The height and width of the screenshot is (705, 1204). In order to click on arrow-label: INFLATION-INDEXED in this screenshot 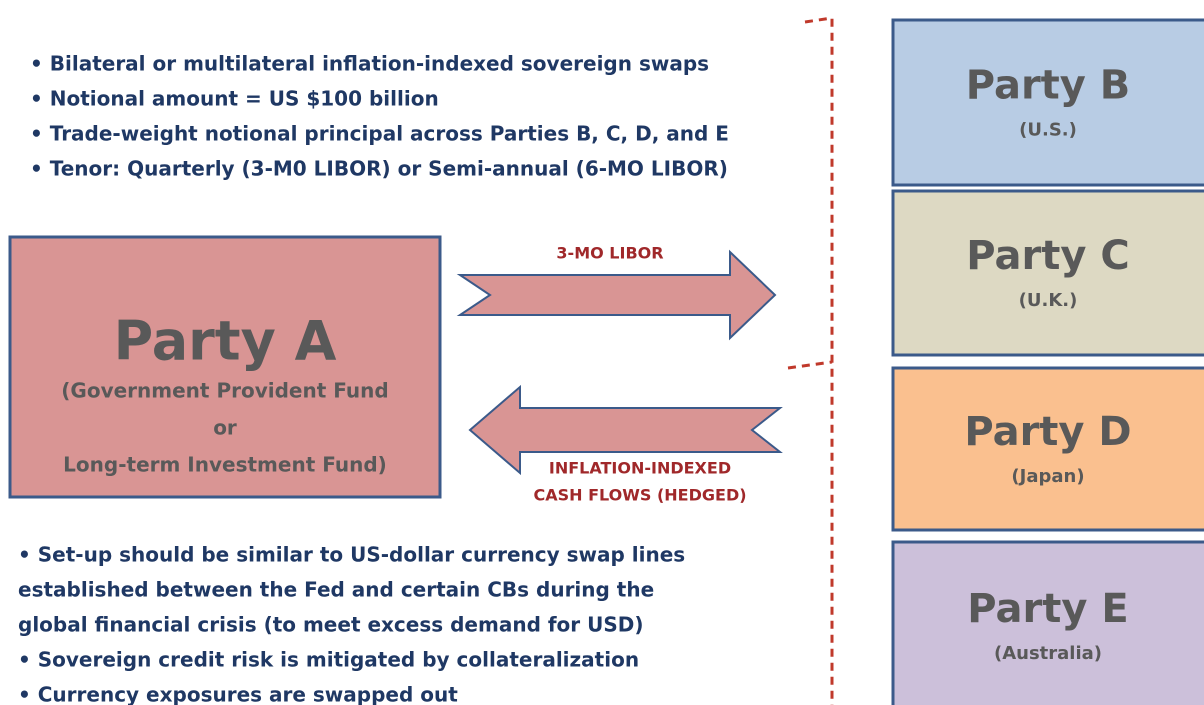, I will do `click(640, 468)`.